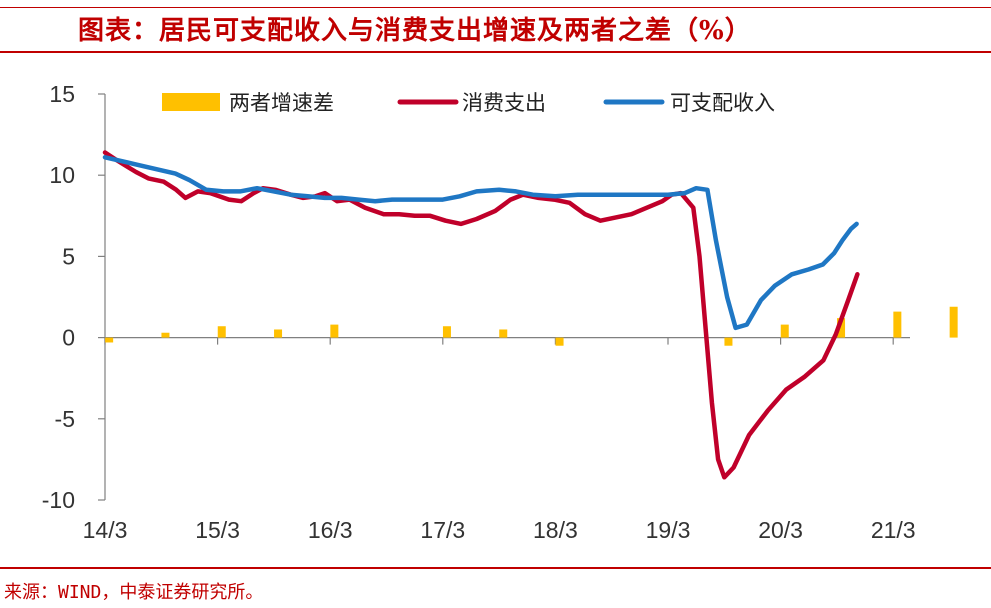 This screenshot has height=608, width=991. What do you see at coordinates (495, 568) in the screenshot?
I see `footer-rule` at bounding box center [495, 568].